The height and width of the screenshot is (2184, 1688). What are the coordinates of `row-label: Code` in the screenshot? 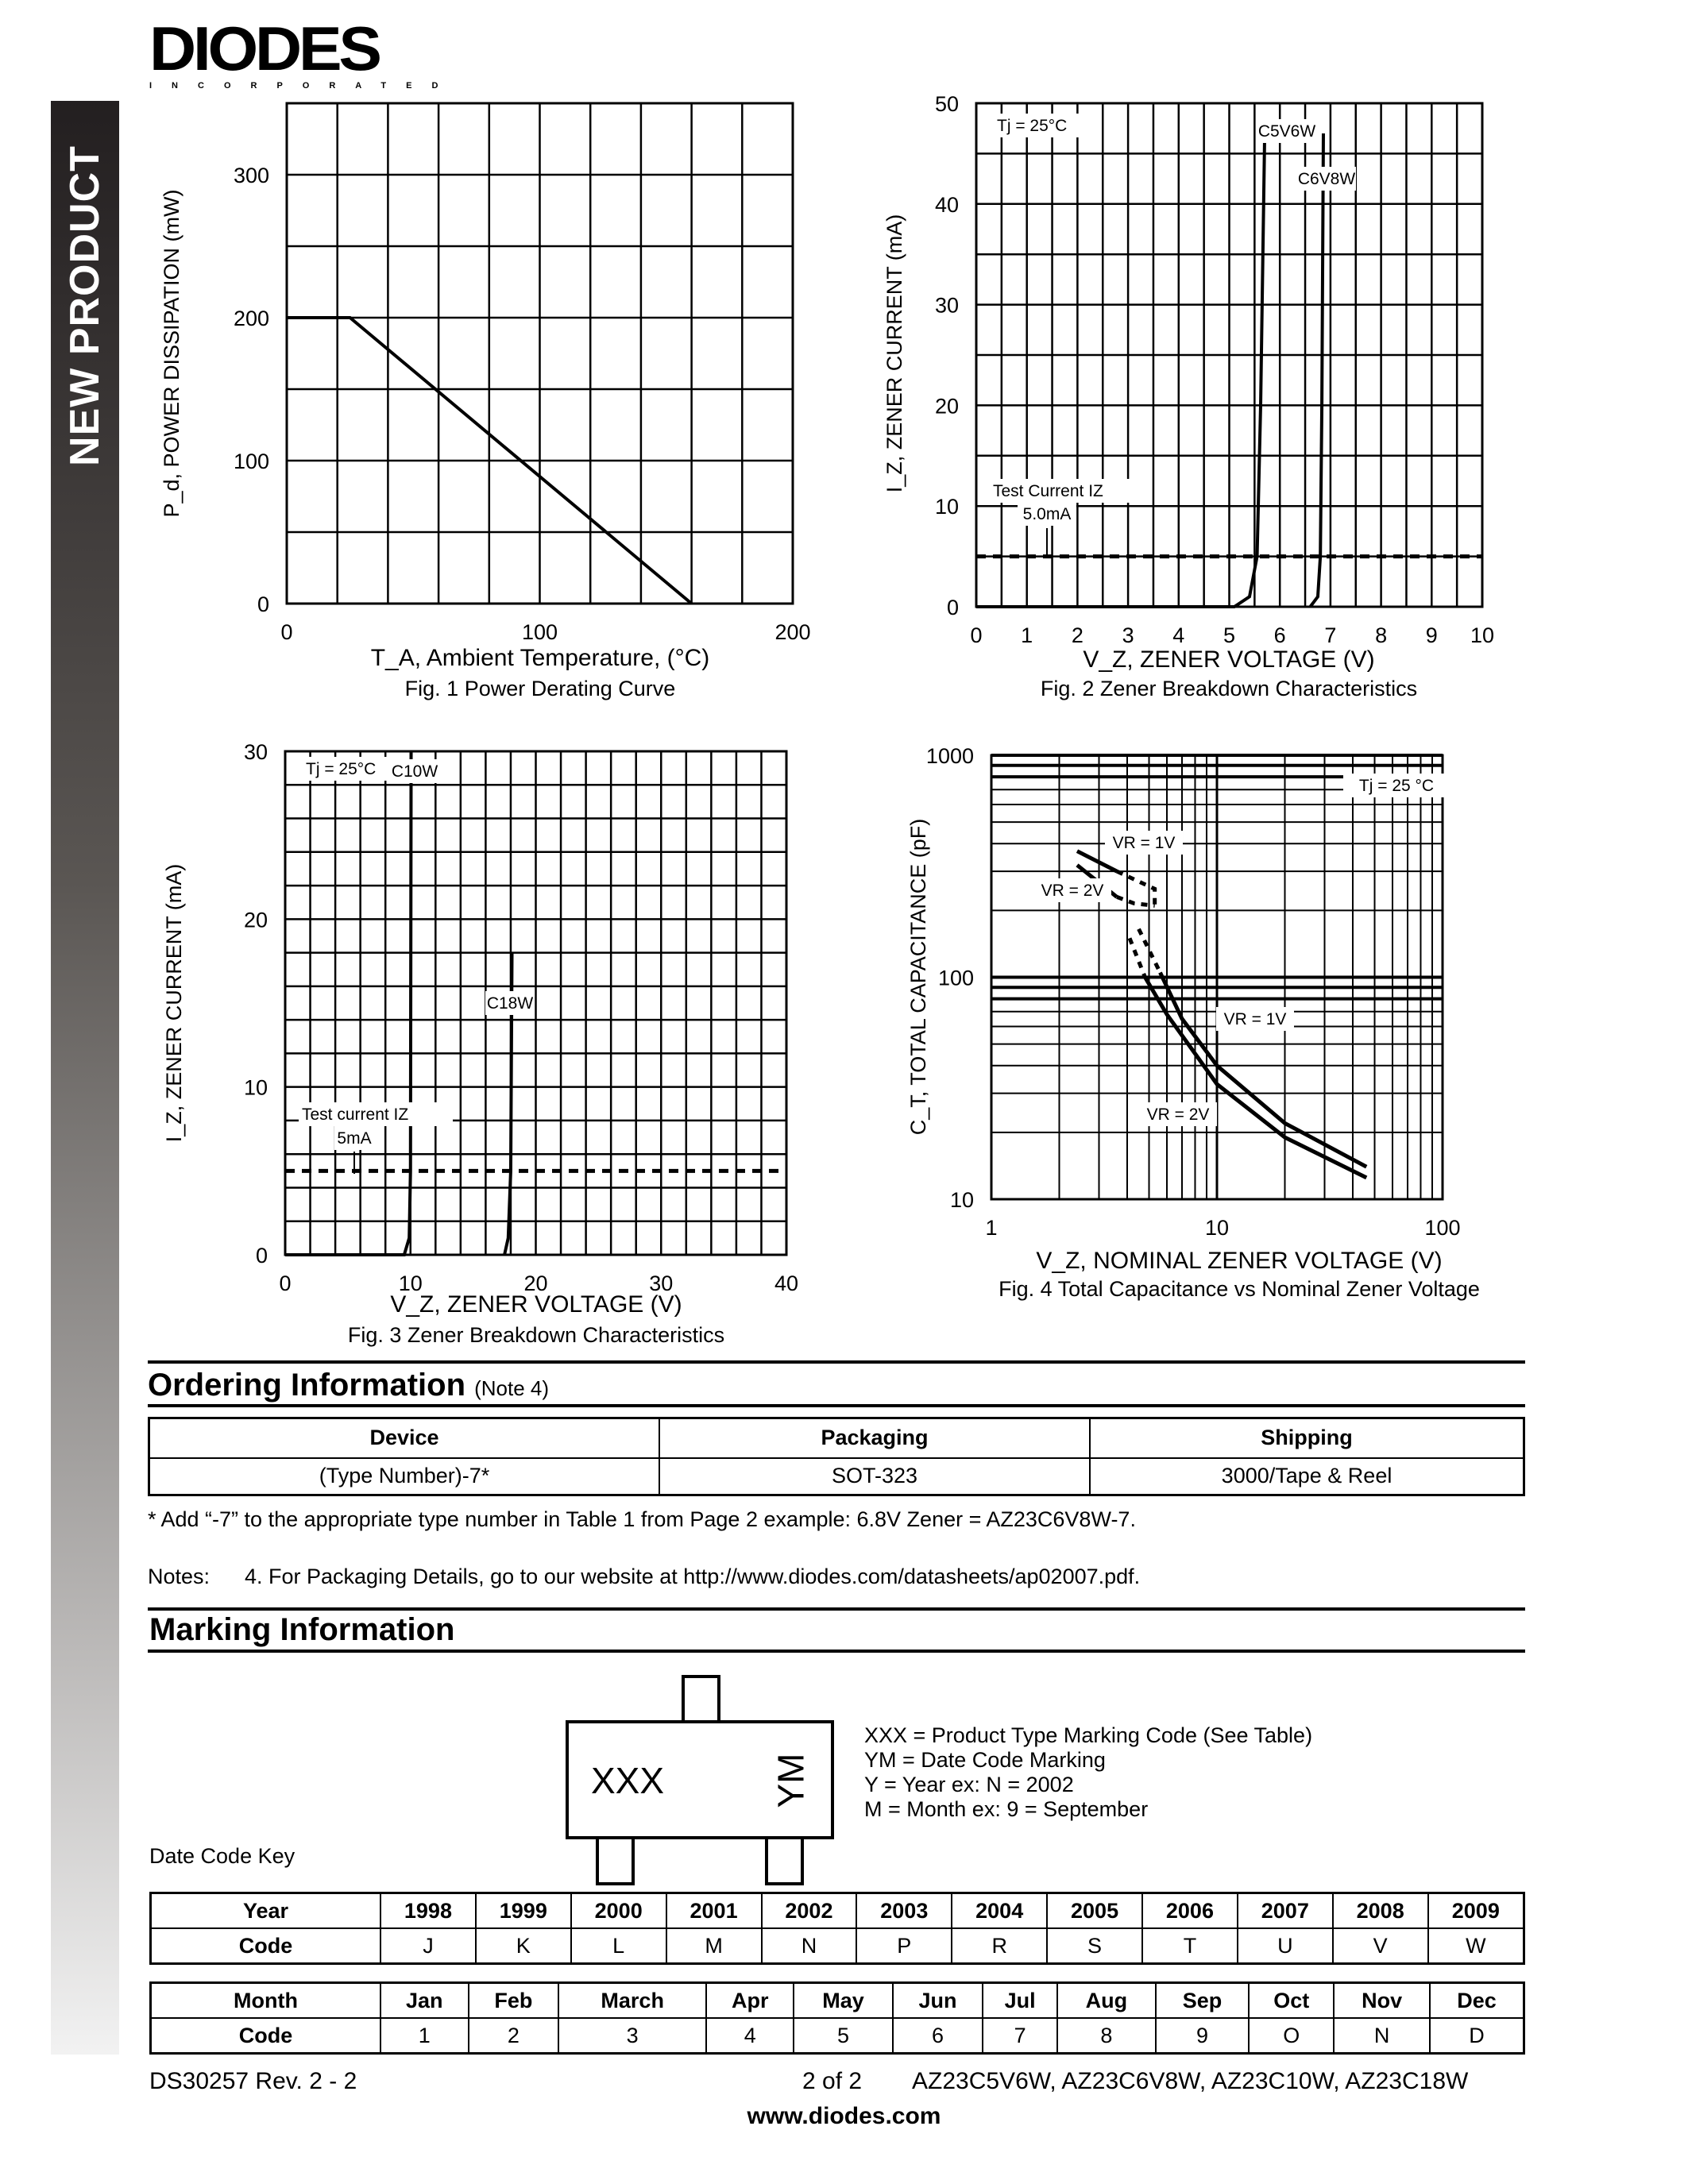 It's located at (265, 1946).